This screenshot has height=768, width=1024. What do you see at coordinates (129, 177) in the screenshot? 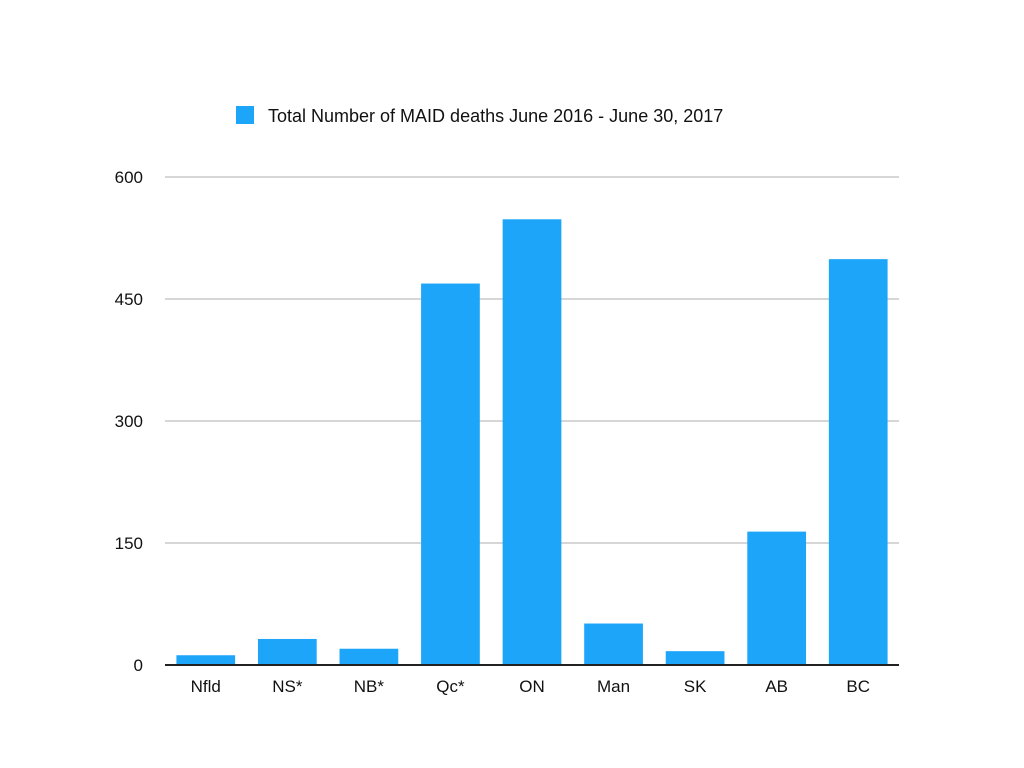
I see `y-tick-label: 600` at bounding box center [129, 177].